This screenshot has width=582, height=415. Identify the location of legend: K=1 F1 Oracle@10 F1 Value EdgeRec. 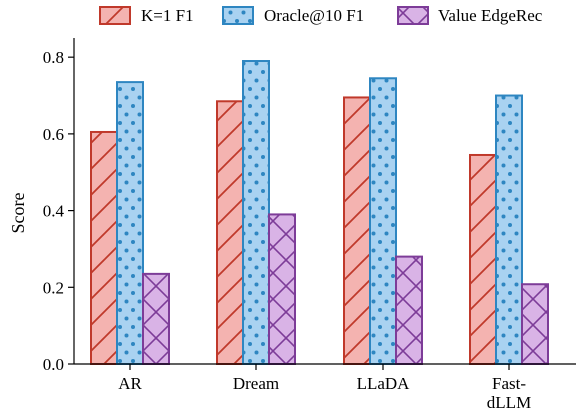
(321, 15).